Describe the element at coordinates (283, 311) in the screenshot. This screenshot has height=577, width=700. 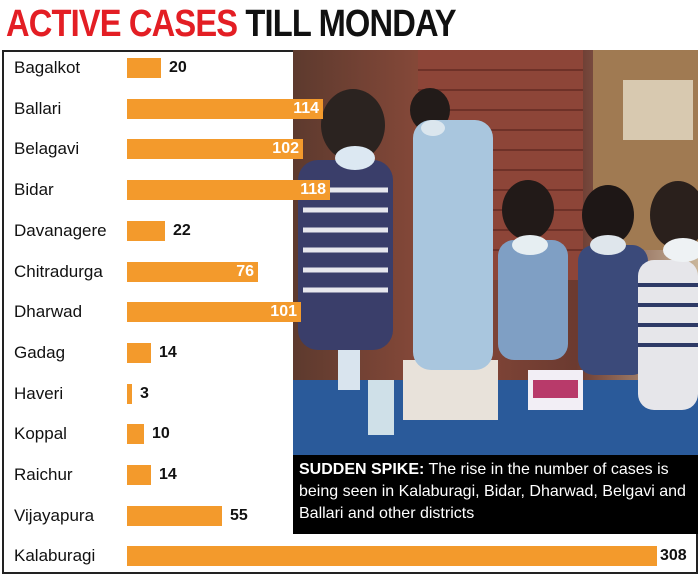
I see `value-label: 101` at that location.